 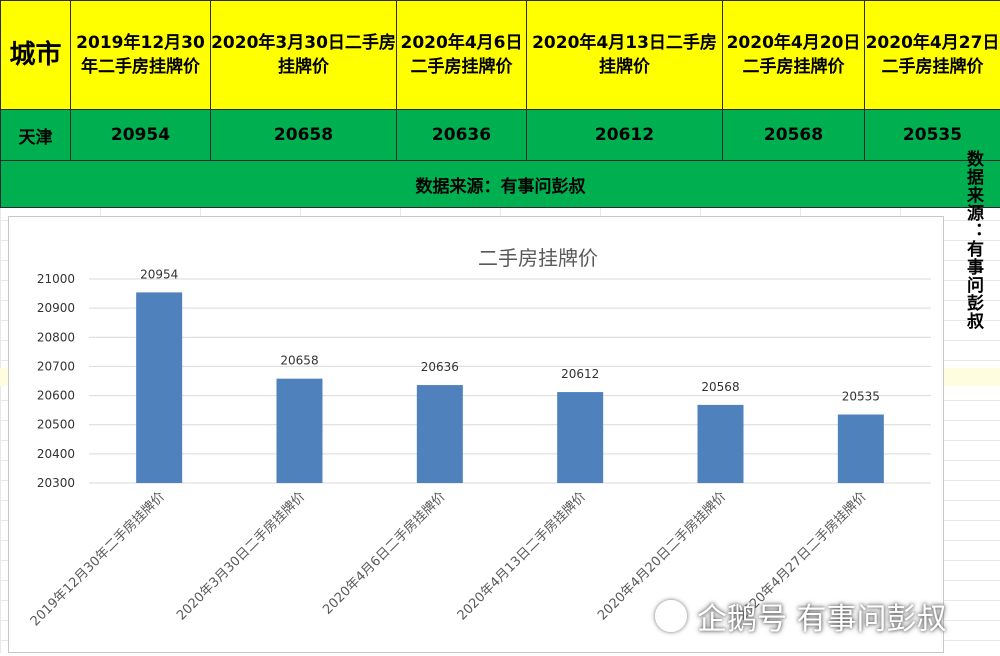 I want to click on data-label: 20636, so click(x=440, y=367).